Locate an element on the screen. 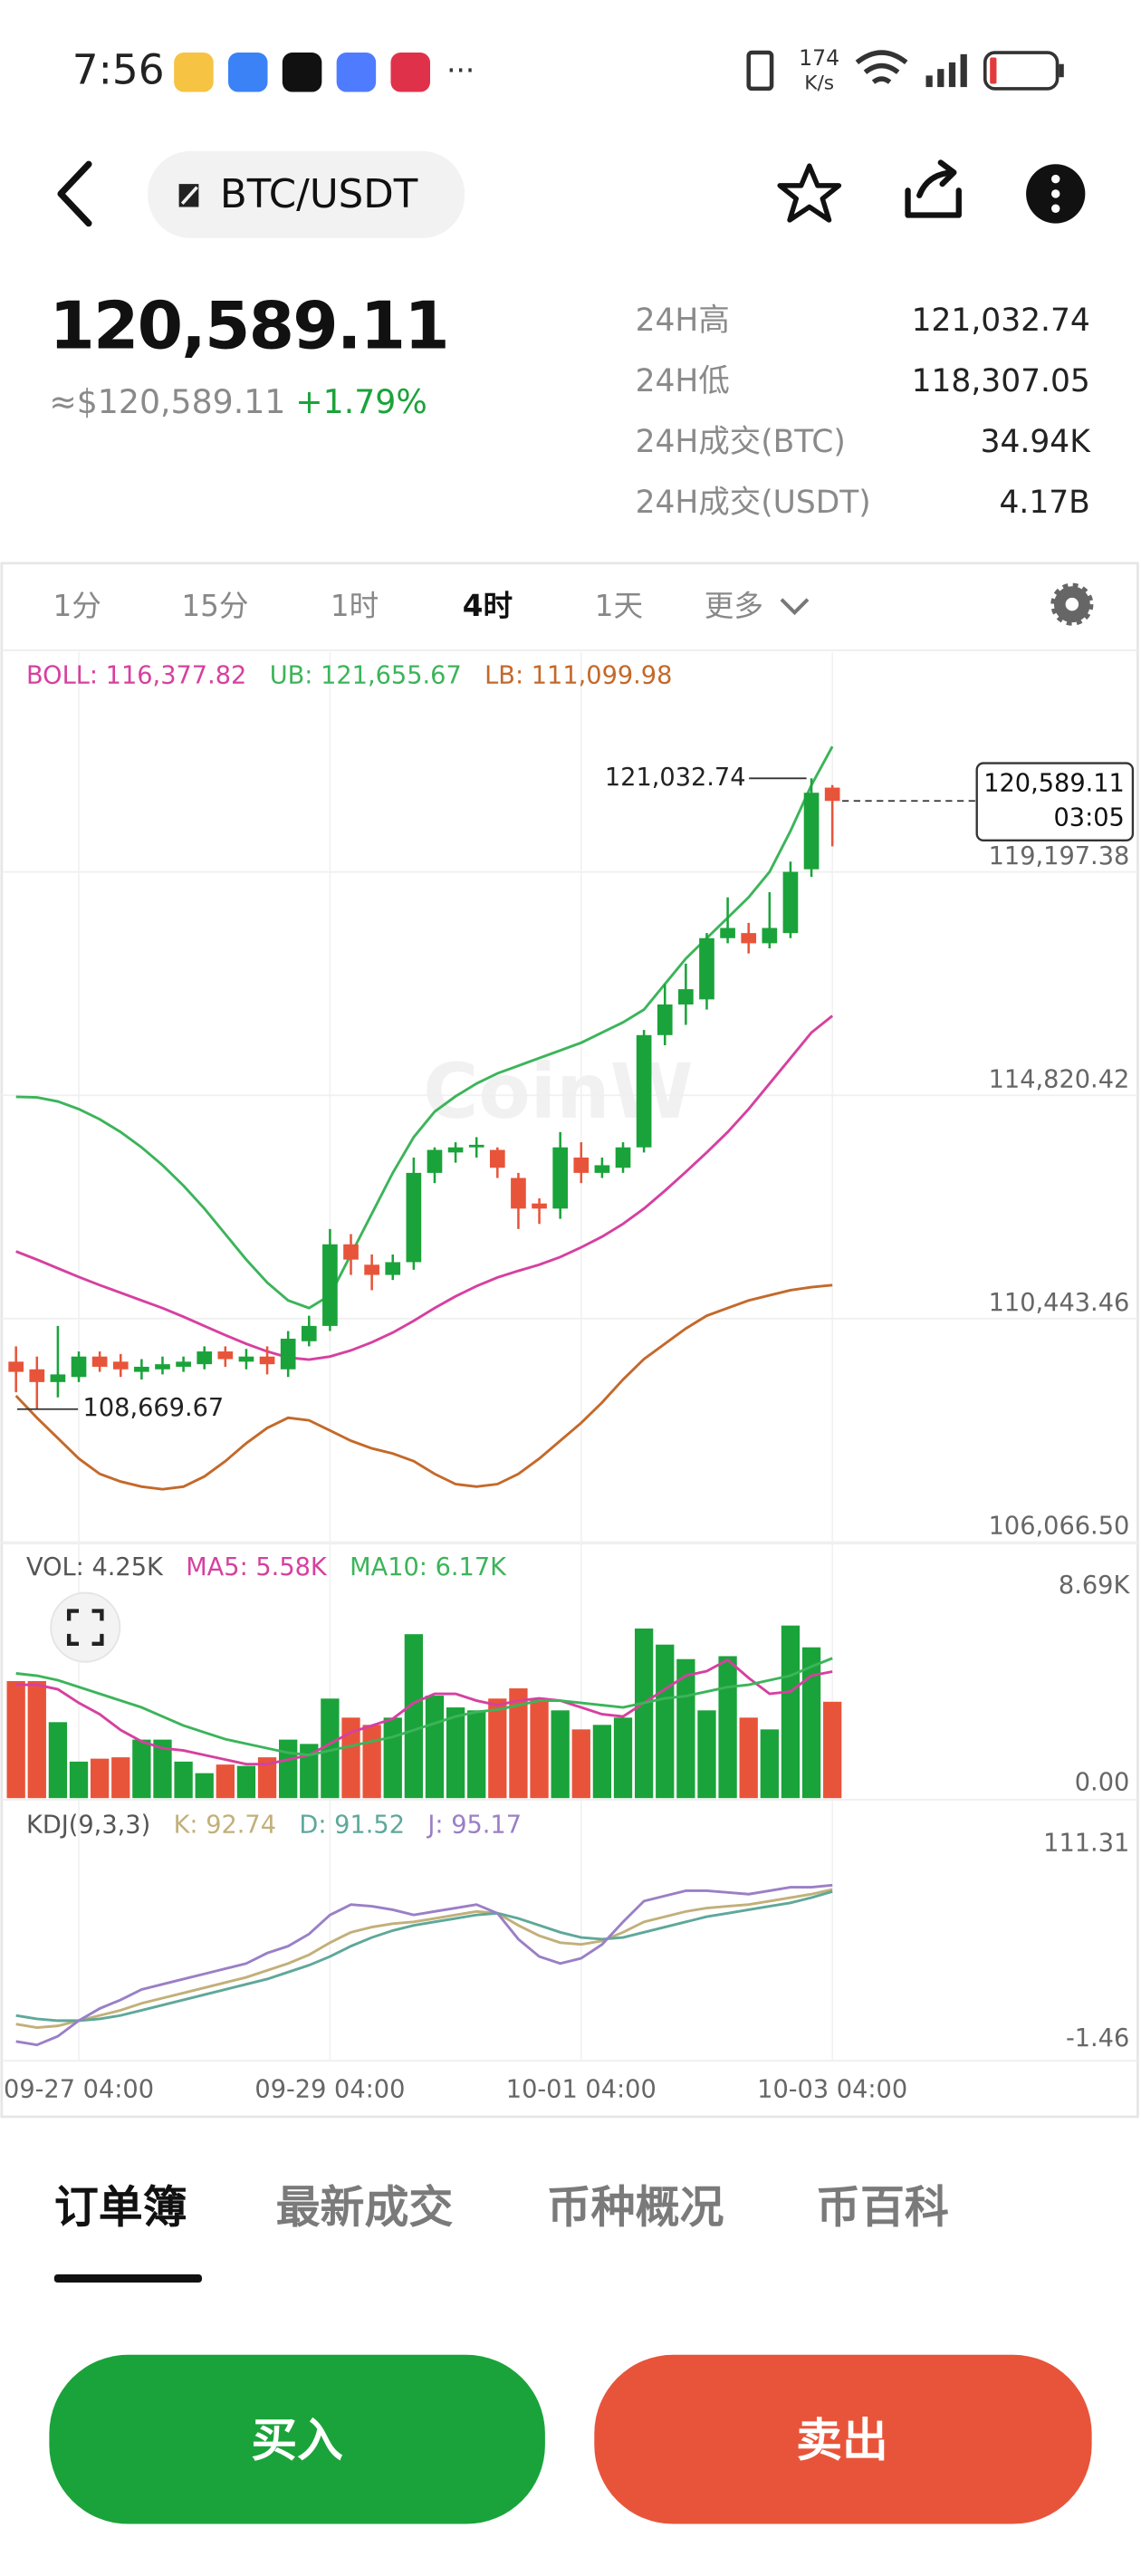 This screenshot has height=2576, width=1141. wifi-icon is located at coordinates (882, 67).